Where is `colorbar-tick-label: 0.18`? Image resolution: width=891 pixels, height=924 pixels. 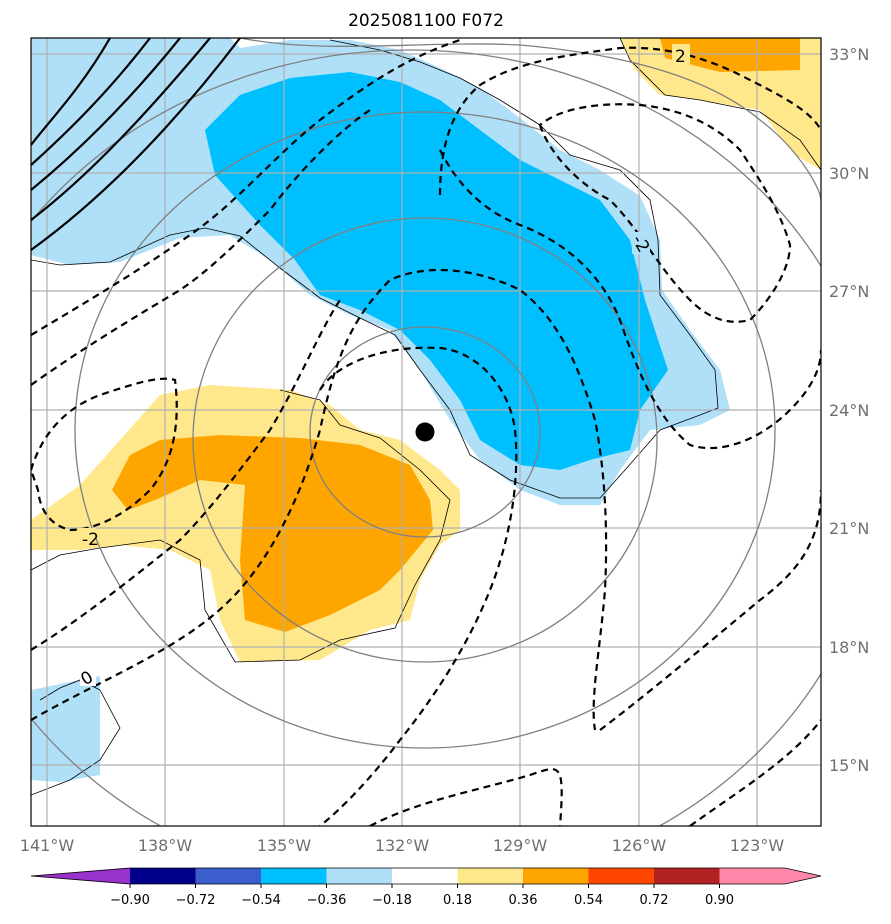 colorbar-tick-label: 0.18 is located at coordinates (457, 900).